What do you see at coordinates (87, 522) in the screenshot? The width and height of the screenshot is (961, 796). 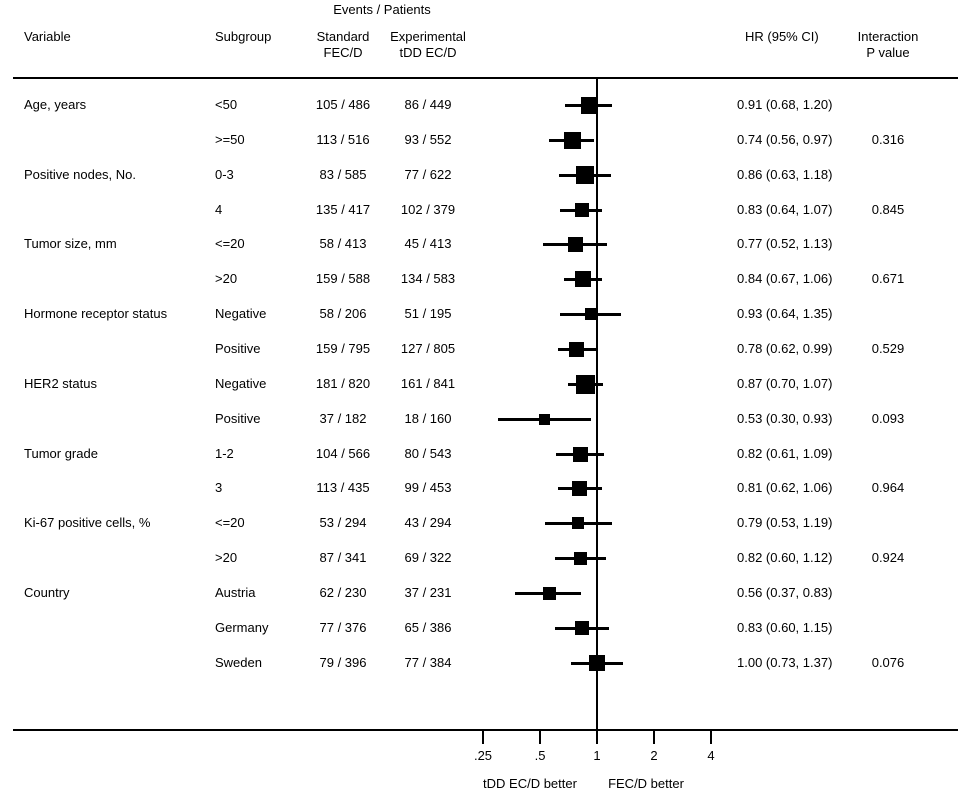 I see `row-variable-label: Ki-67 positive cells, %` at bounding box center [87, 522].